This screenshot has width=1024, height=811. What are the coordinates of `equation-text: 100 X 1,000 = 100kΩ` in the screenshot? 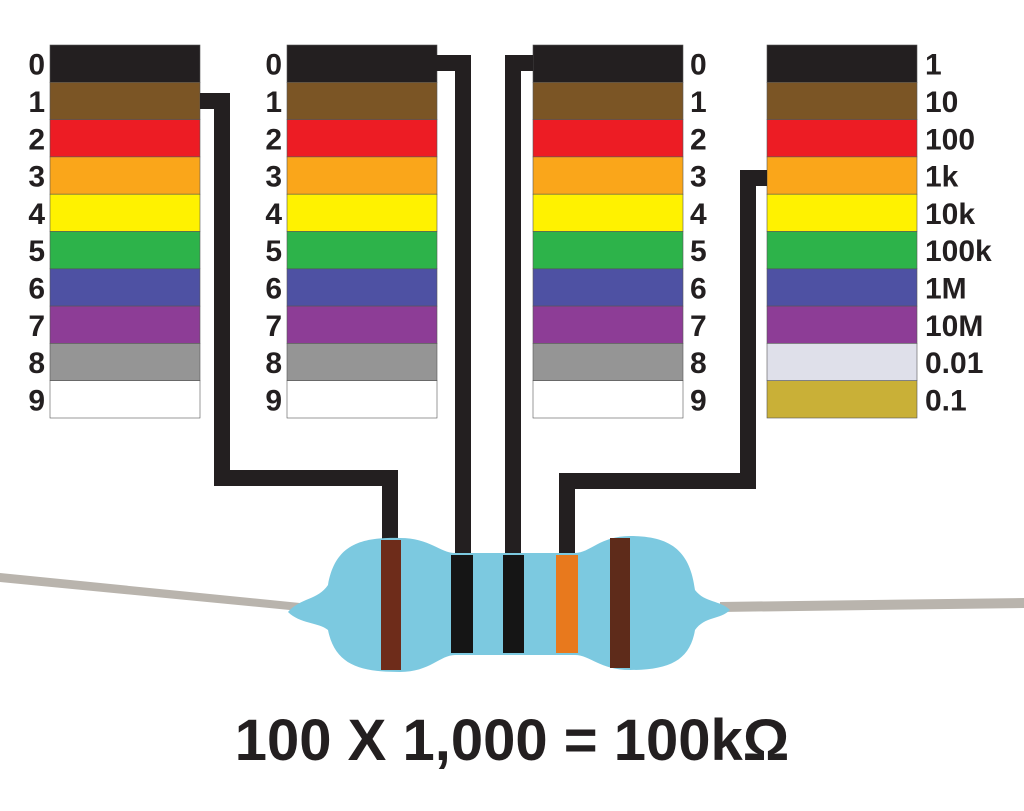 It's located at (512, 740).